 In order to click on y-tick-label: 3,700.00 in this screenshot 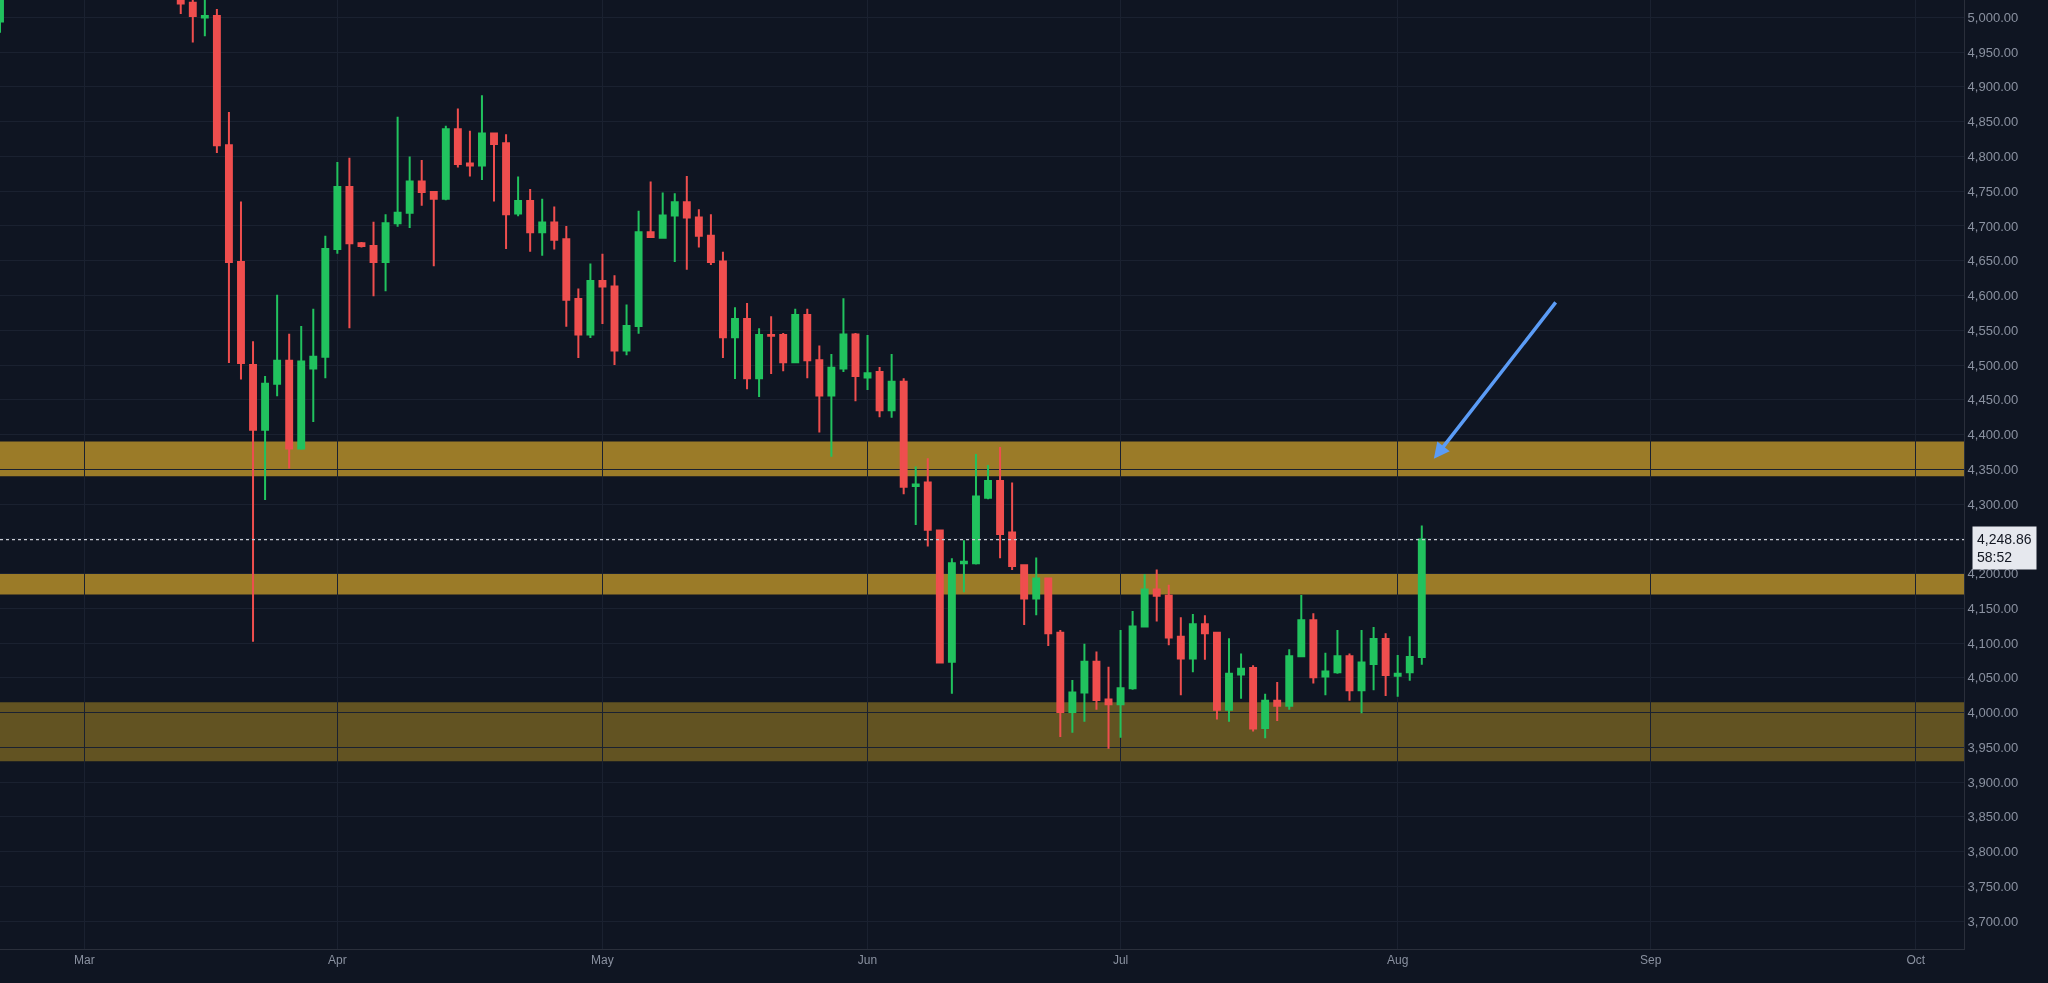, I will do `click(1993, 921)`.